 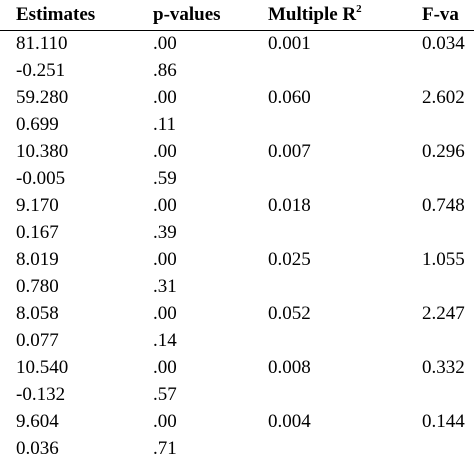 I want to click on f-value-cell: 0.332, so click(x=443, y=367).